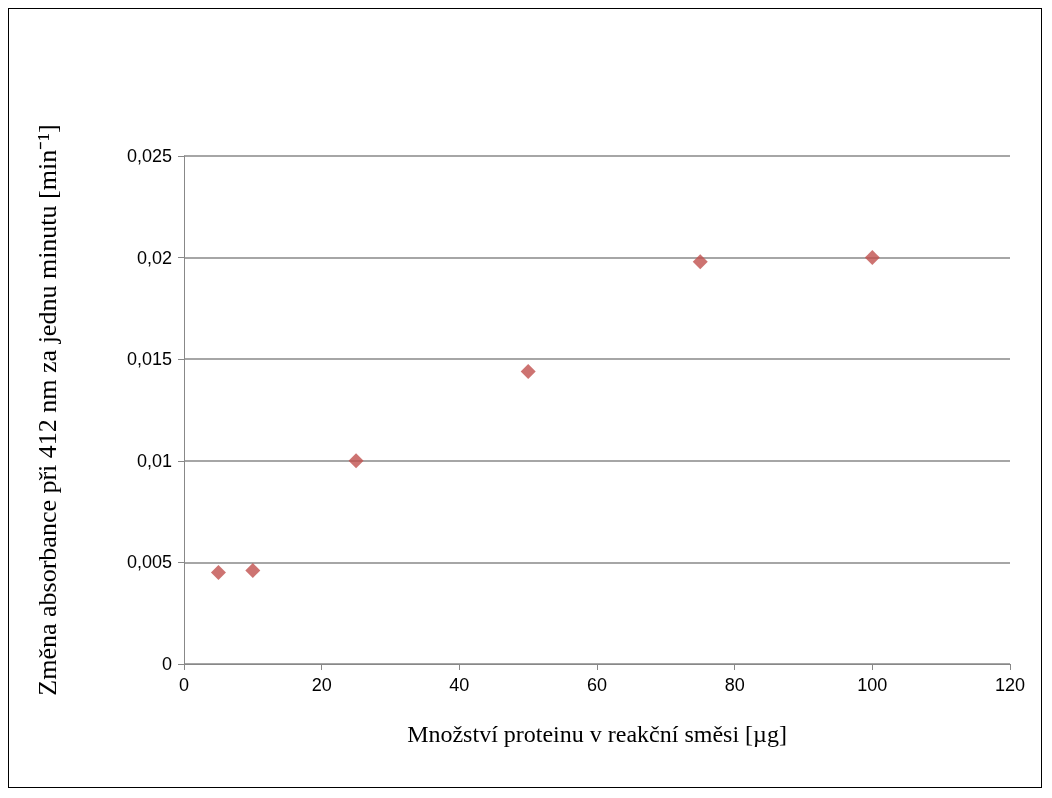 The image size is (1052, 798). I want to click on x-tick-label: 20, so click(321, 685).